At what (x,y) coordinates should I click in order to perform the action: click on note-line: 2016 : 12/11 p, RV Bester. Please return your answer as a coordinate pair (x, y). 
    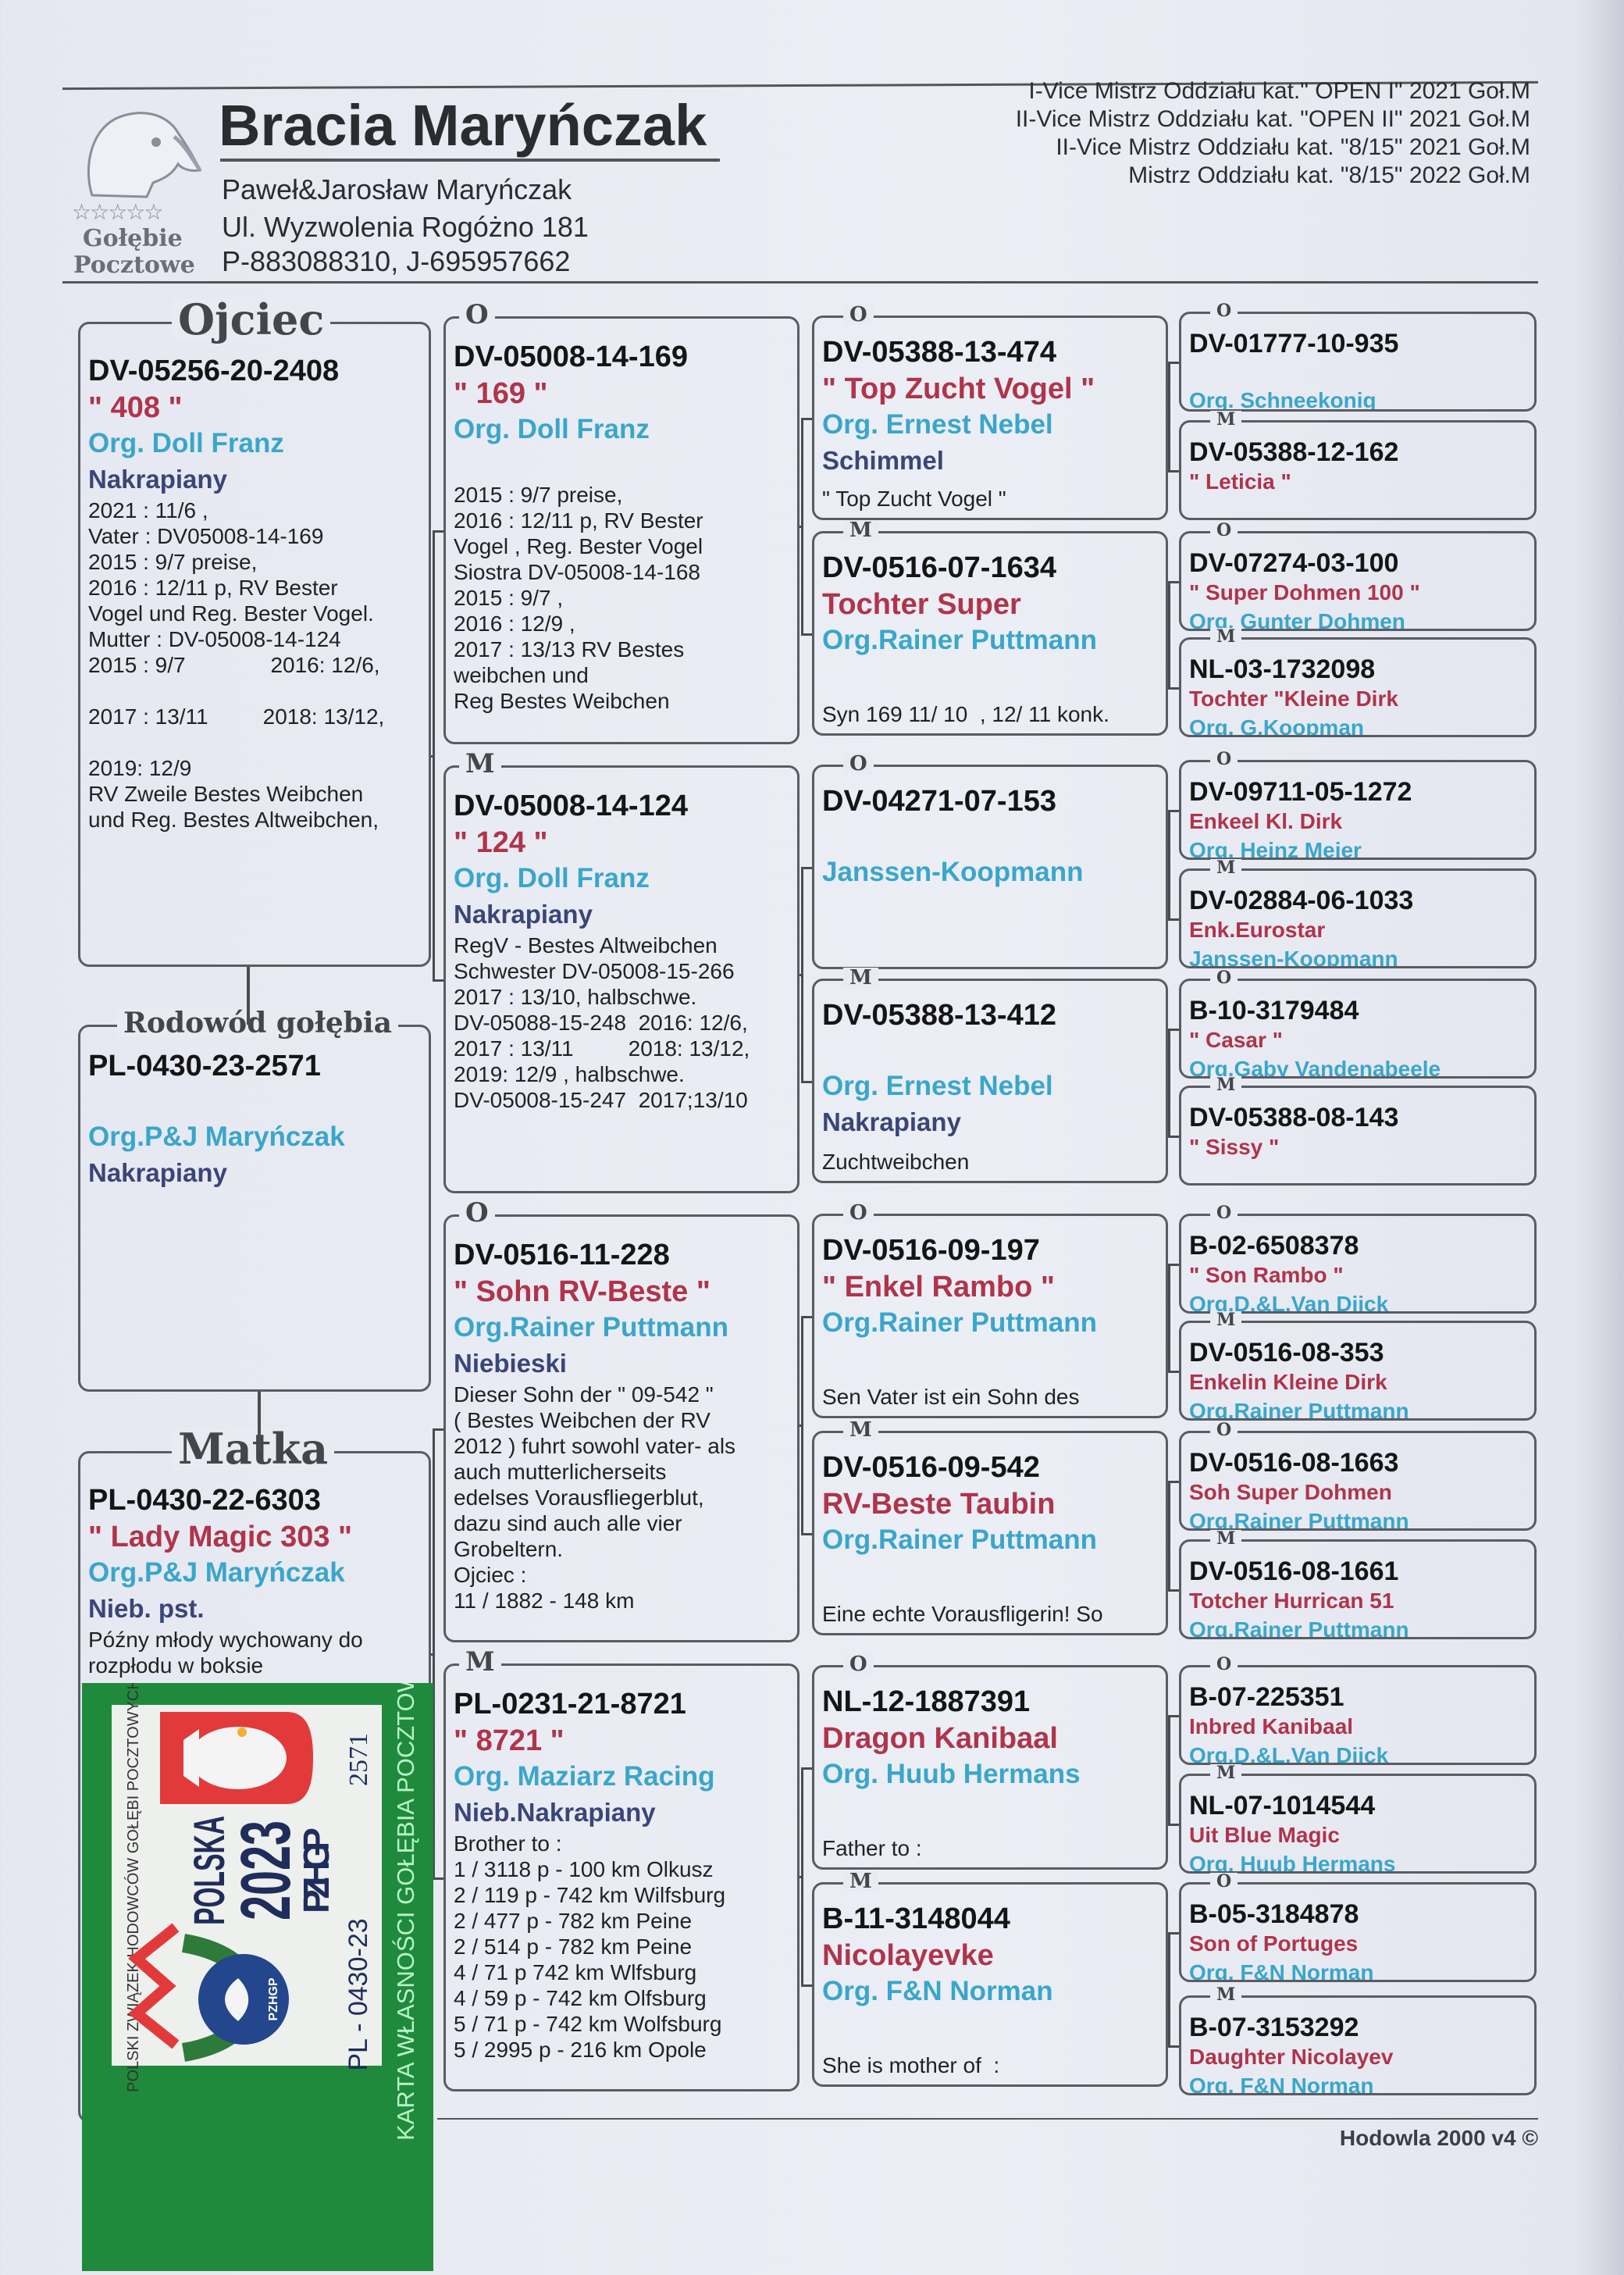
    Looking at the image, I should click on (578, 520).